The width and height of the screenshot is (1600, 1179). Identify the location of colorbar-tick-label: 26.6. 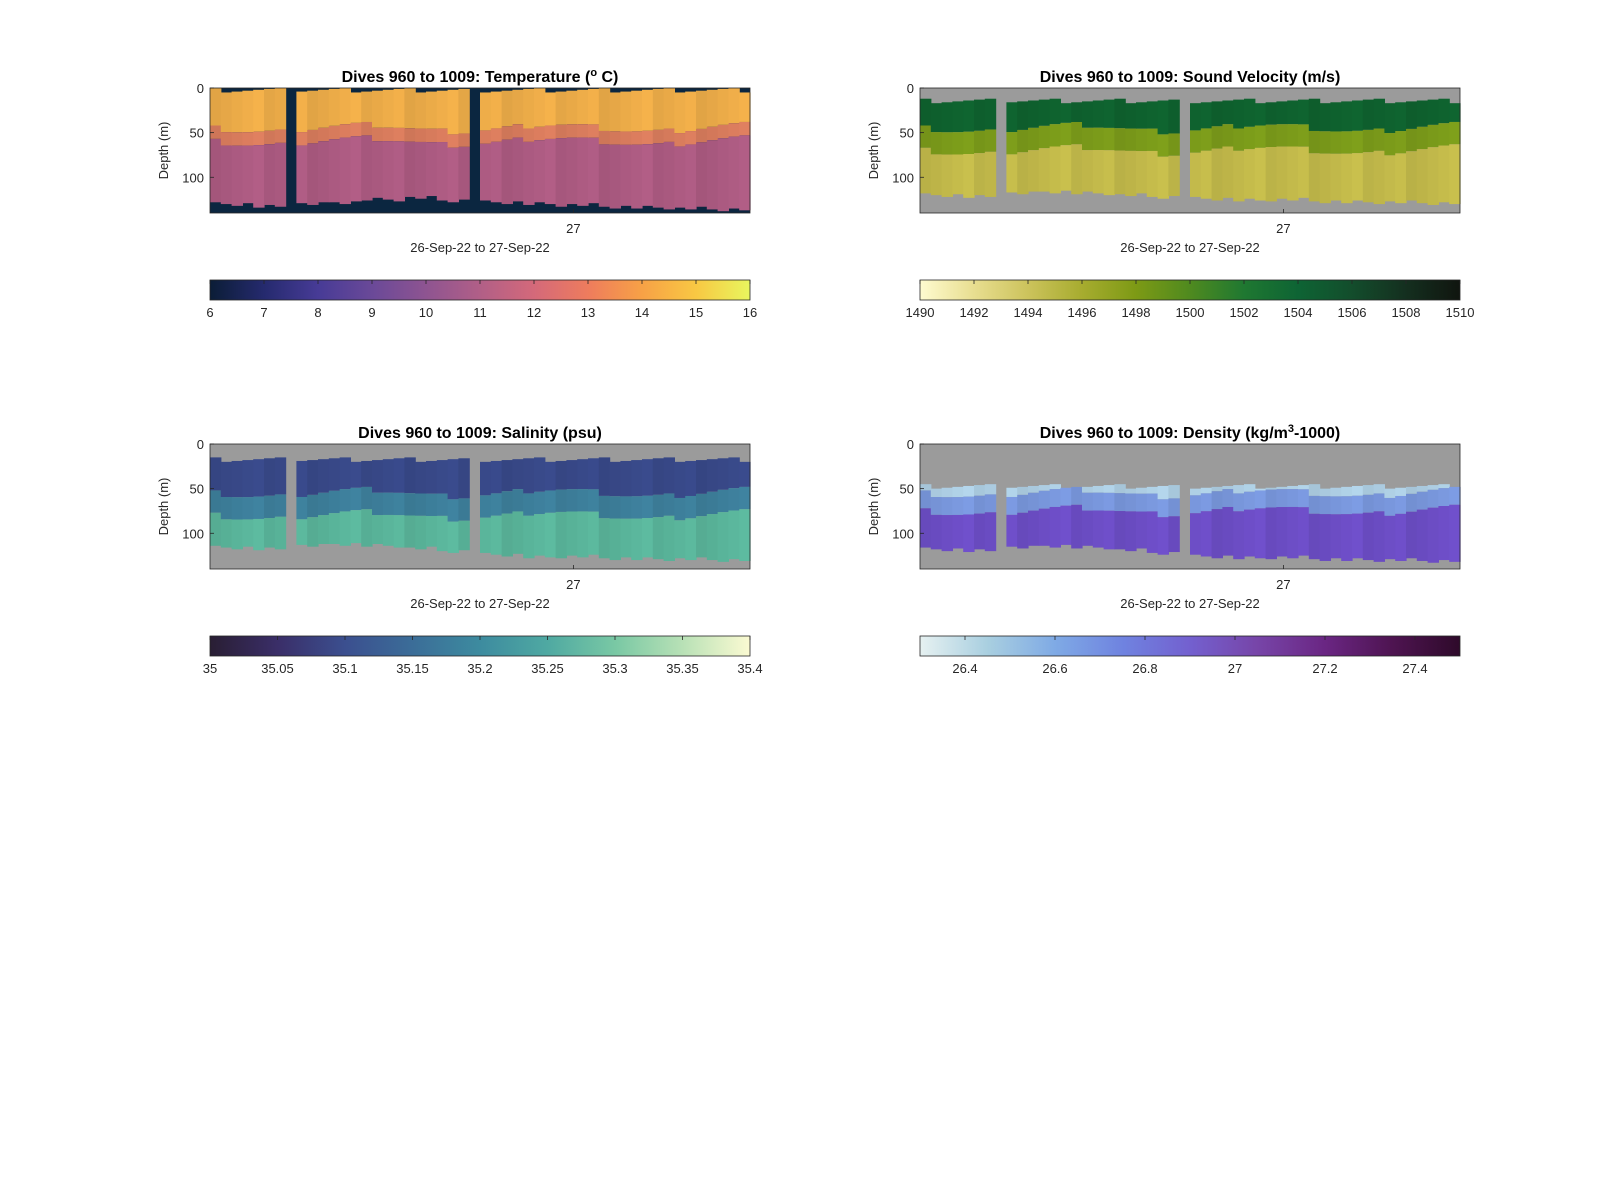
(1054, 668).